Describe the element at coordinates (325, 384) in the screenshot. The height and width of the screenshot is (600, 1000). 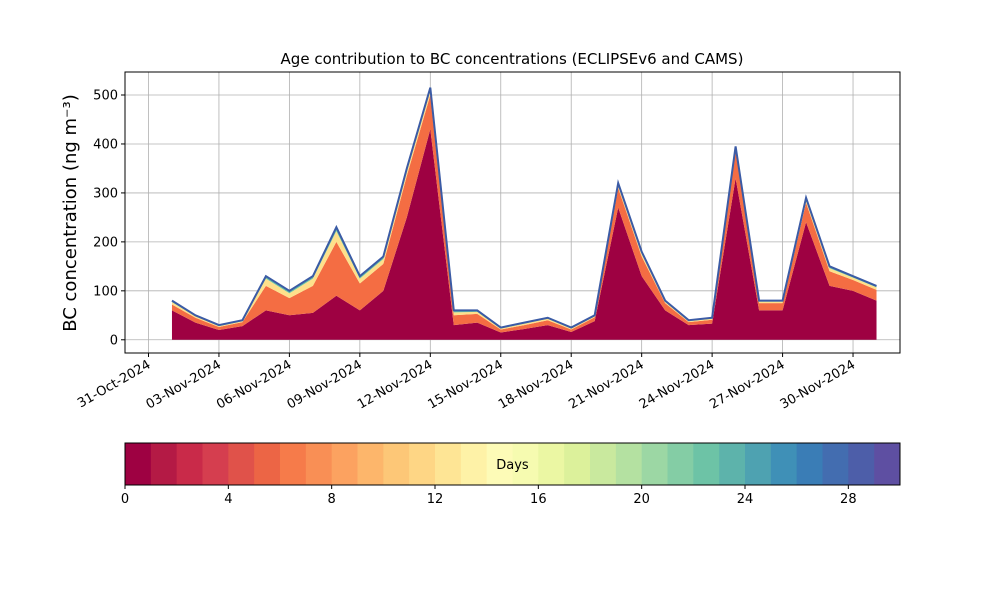
I see `x-tick-label: 09-Nov-2024` at that location.